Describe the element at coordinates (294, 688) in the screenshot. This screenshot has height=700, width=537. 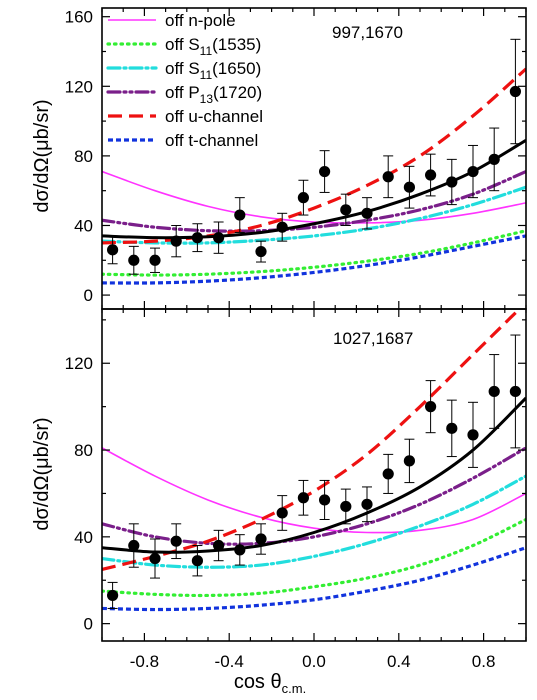
I see `x-axis-title-sub: c.m.` at that location.